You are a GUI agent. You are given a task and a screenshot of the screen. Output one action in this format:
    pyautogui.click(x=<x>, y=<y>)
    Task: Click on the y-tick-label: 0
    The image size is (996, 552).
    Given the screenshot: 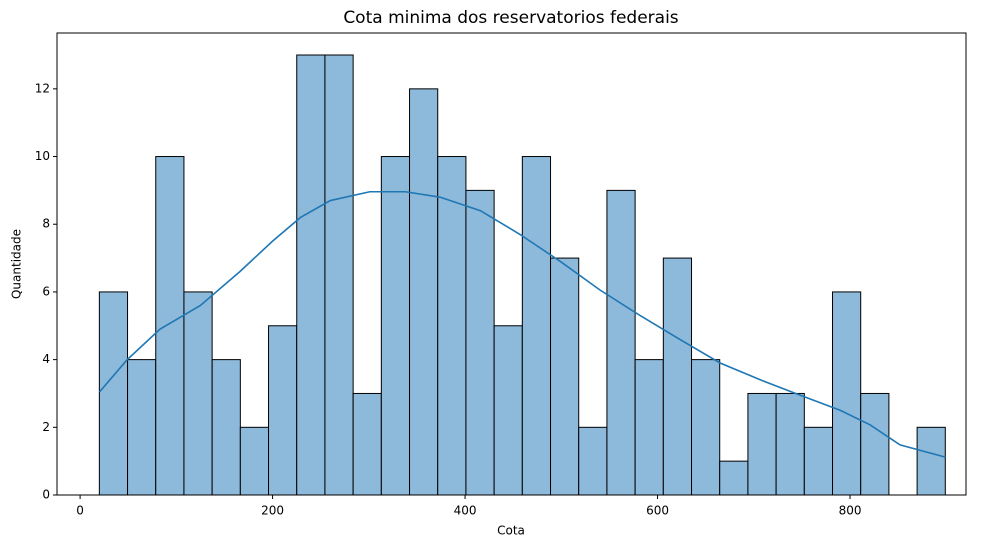 What is the action you would take?
    pyautogui.click(x=46, y=495)
    